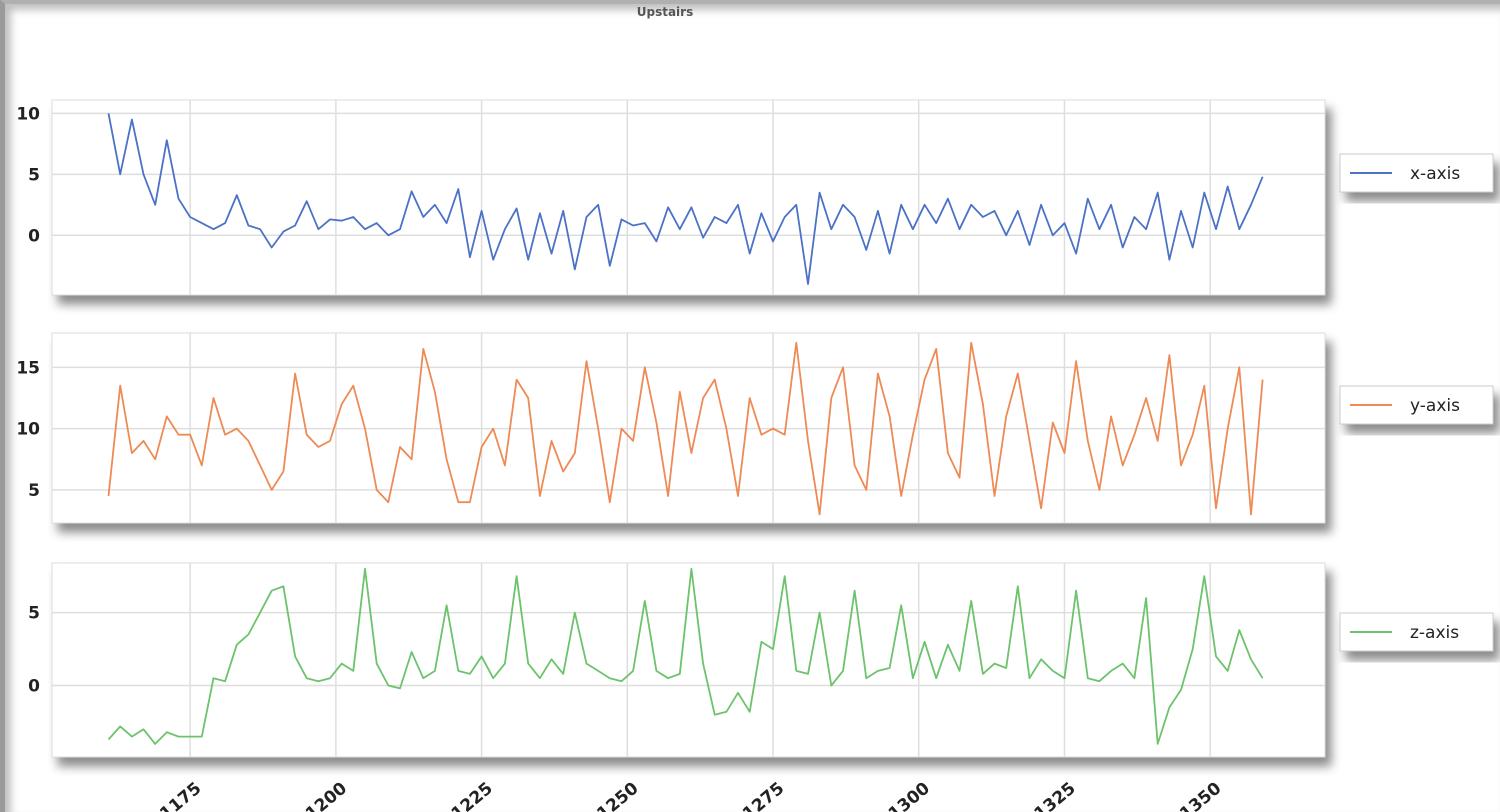  I want to click on y-tick-label: 15, so click(28, 368).